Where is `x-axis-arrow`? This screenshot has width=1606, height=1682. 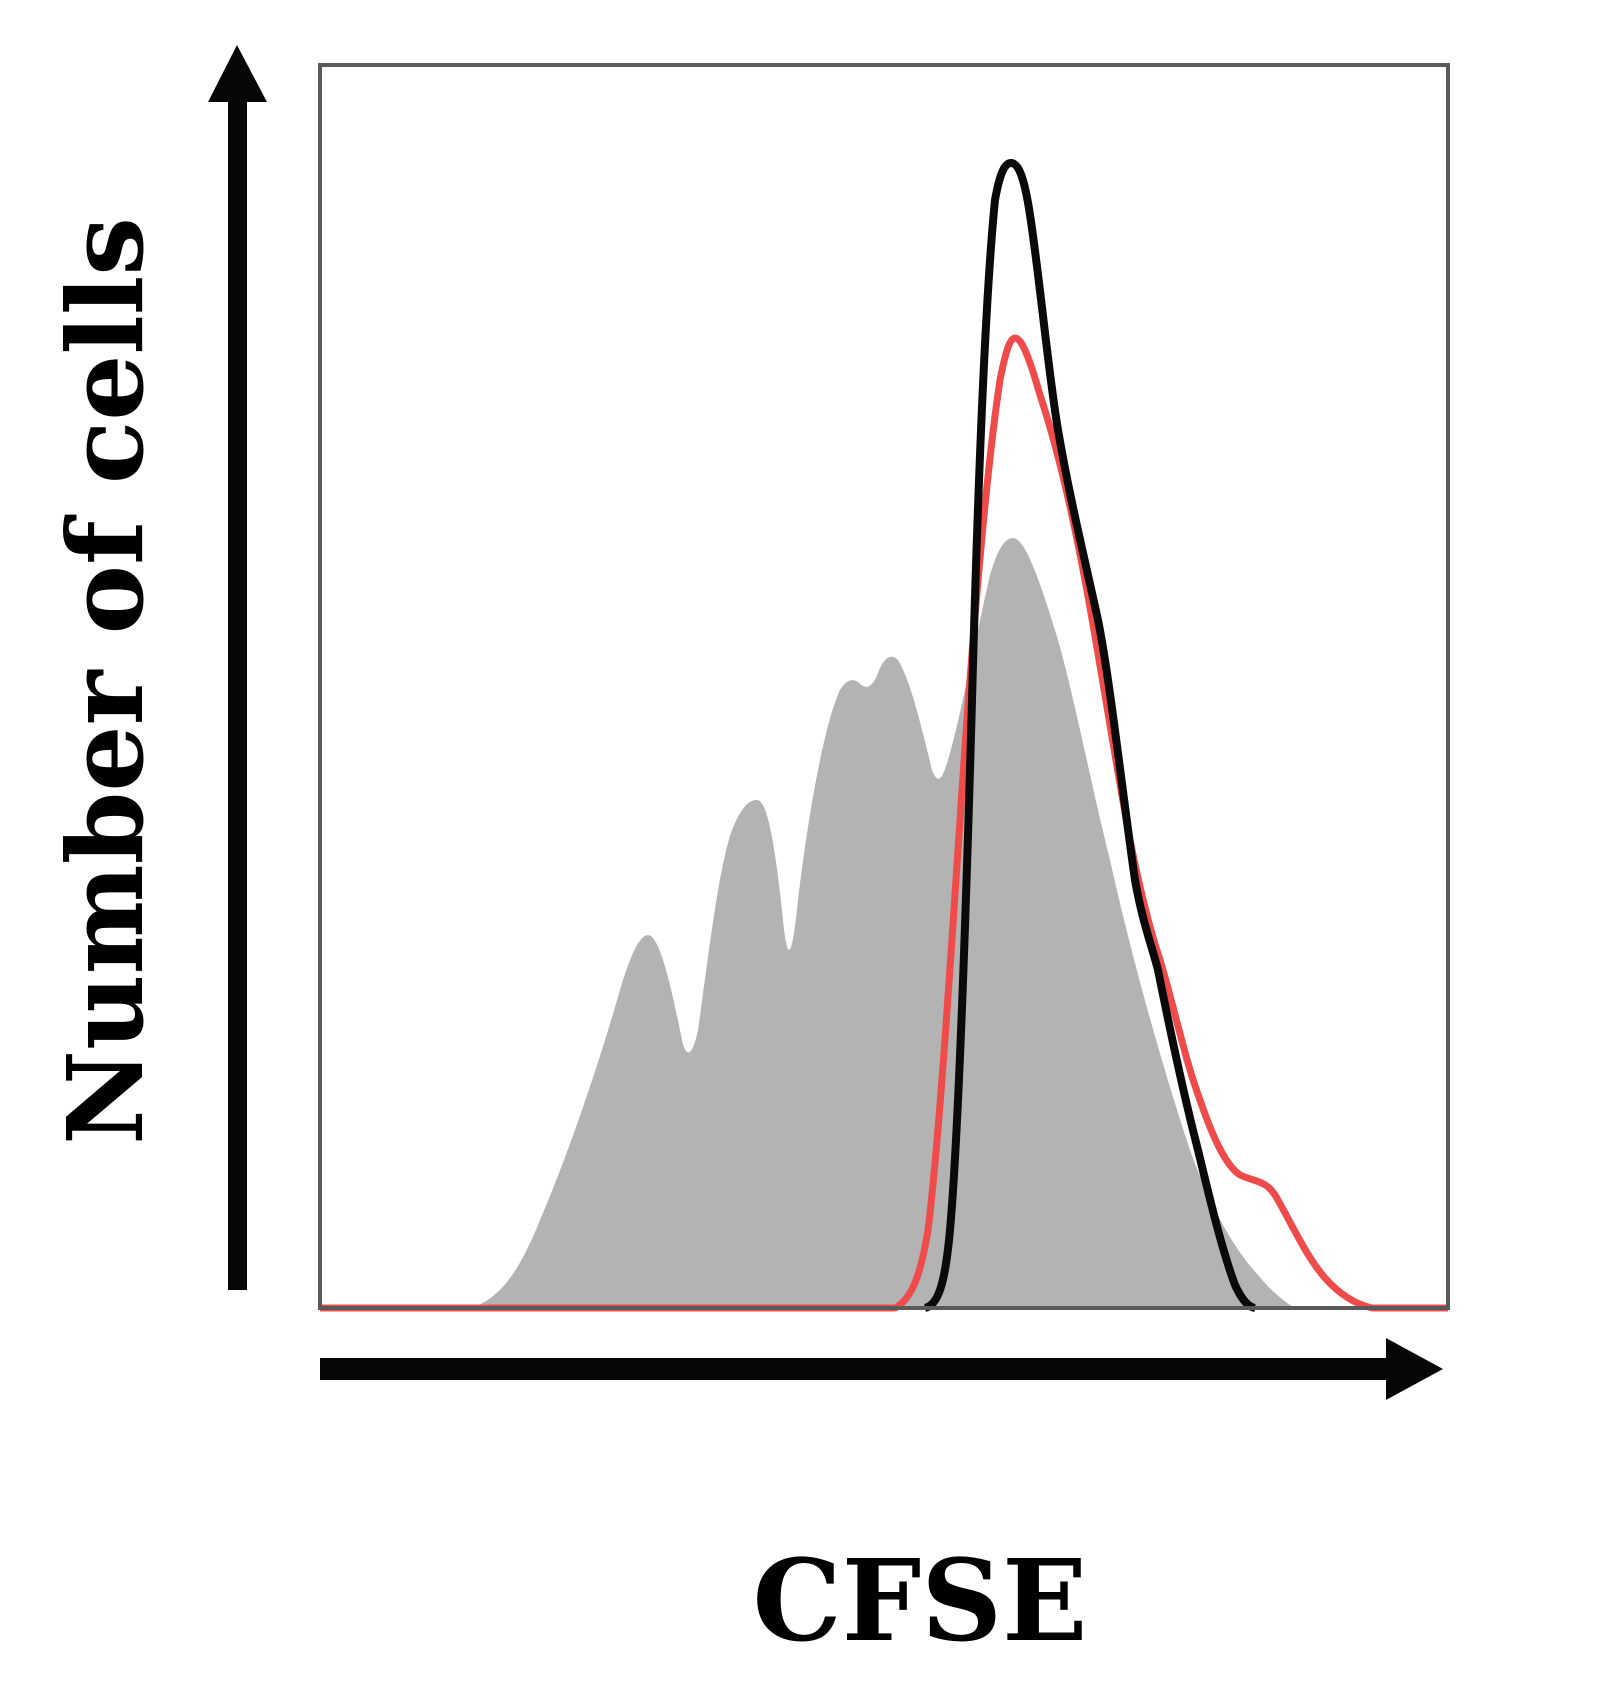
x-axis-arrow is located at coordinates (881, 1369).